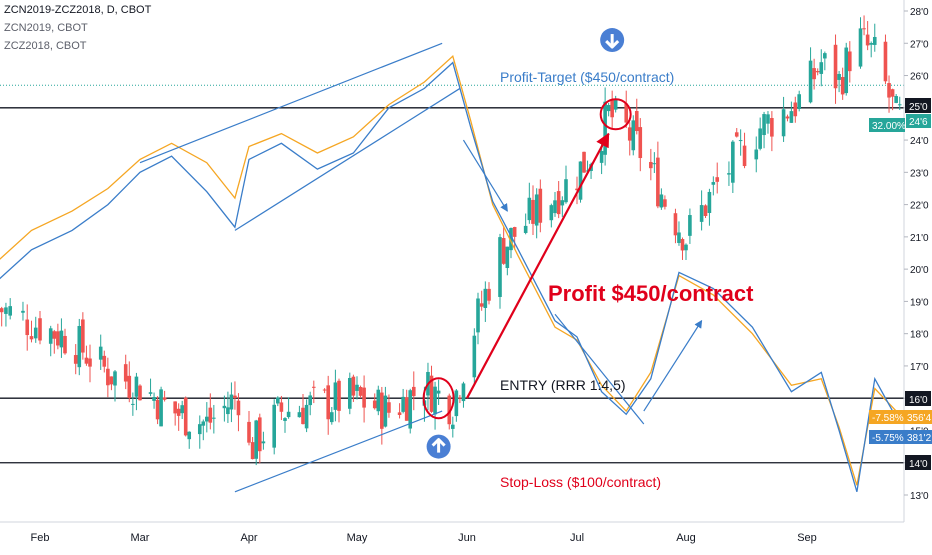 Image resolution: width=932 pixels, height=555 pixels. What do you see at coordinates (338, 451) in the screenshot?
I see `support-trend-line` at bounding box center [338, 451].